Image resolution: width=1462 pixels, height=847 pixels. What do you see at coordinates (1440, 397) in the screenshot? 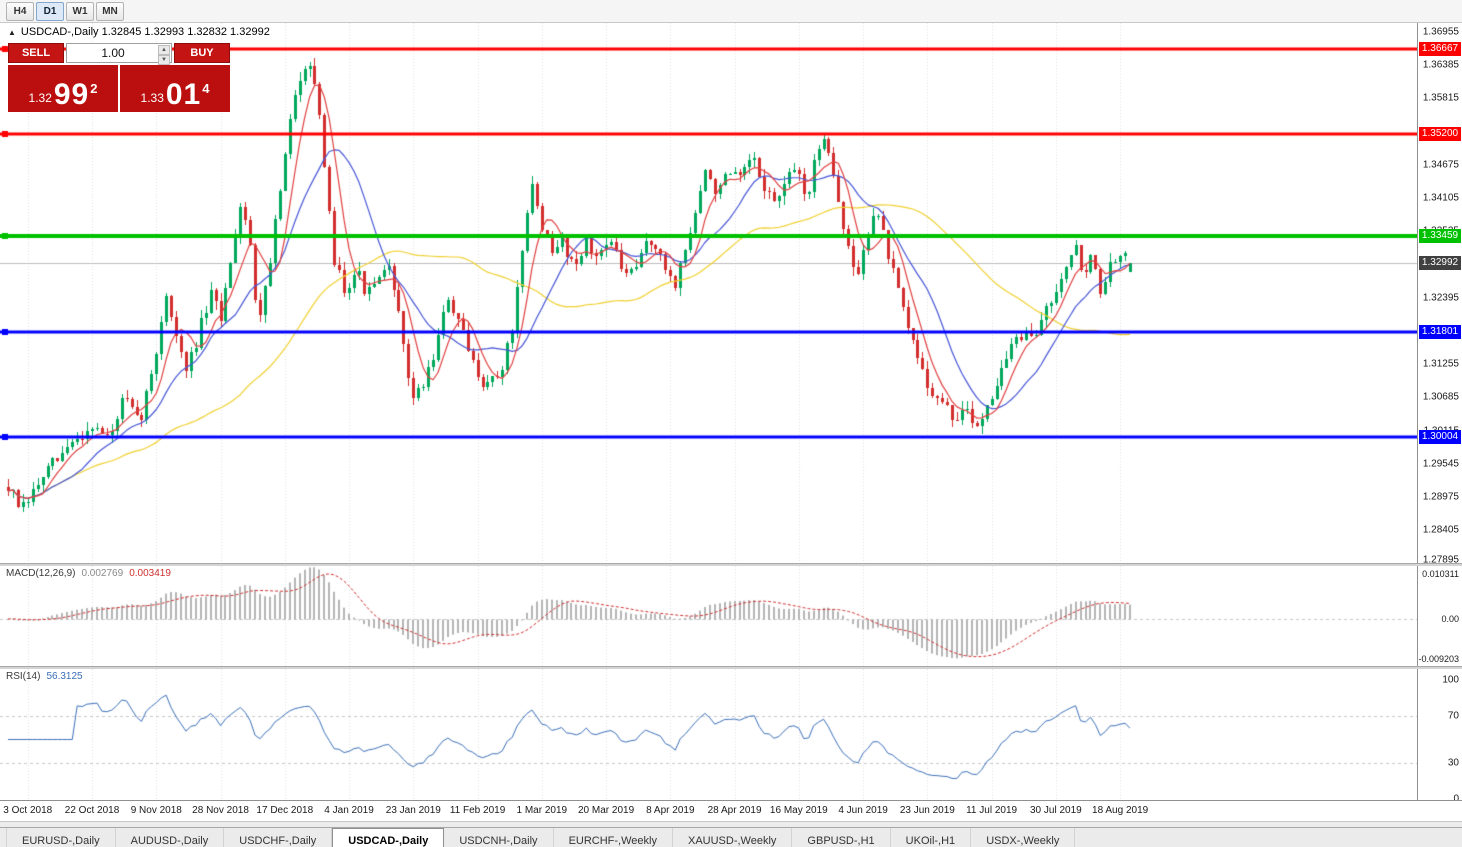
I see `axis-tick-label: 1.30685` at bounding box center [1440, 397].